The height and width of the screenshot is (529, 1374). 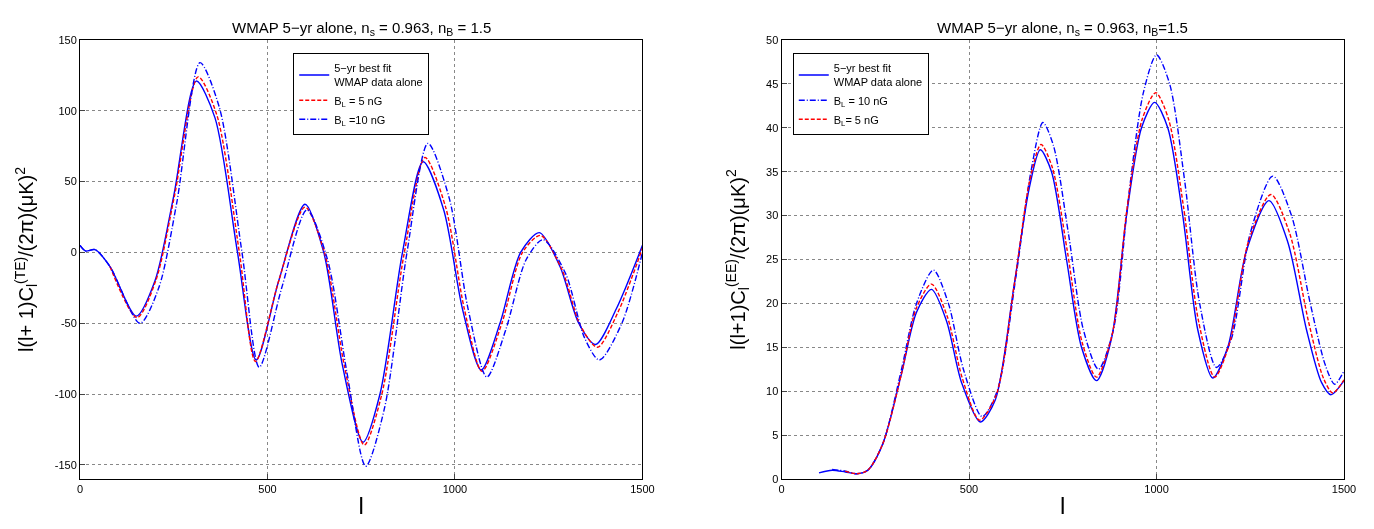 I want to click on y-tick-label: 100, so click(x=67, y=110).